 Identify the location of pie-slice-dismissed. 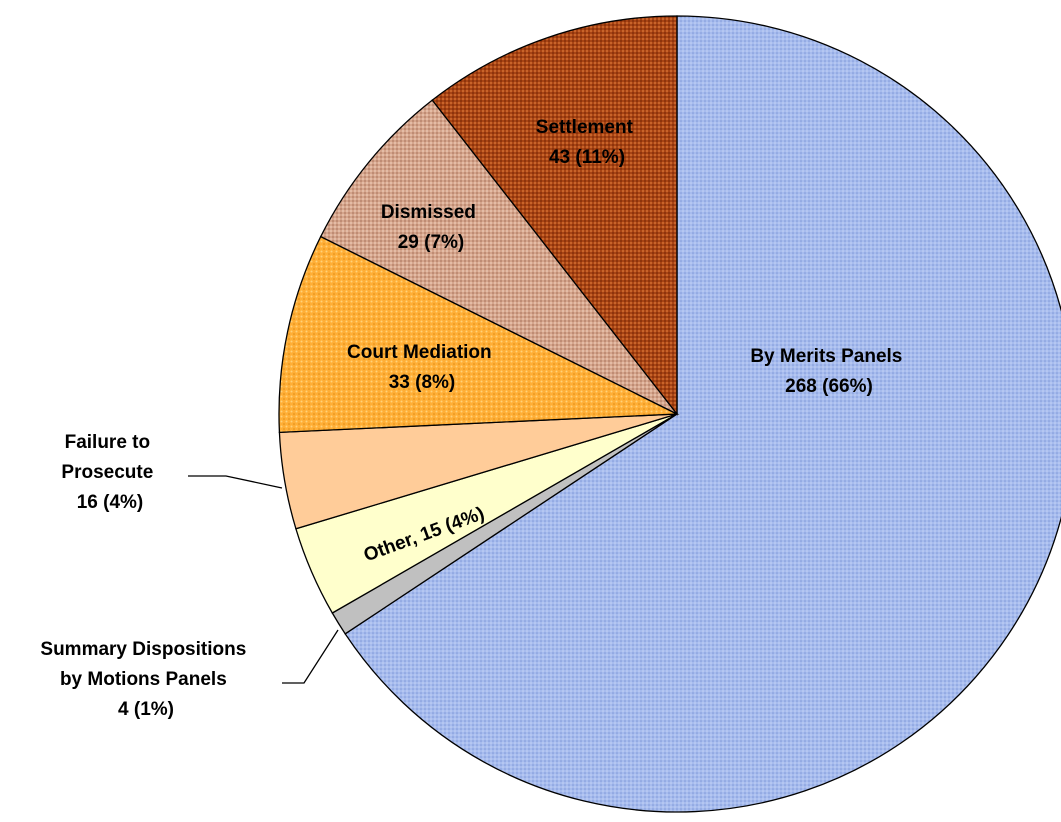
(498, 257).